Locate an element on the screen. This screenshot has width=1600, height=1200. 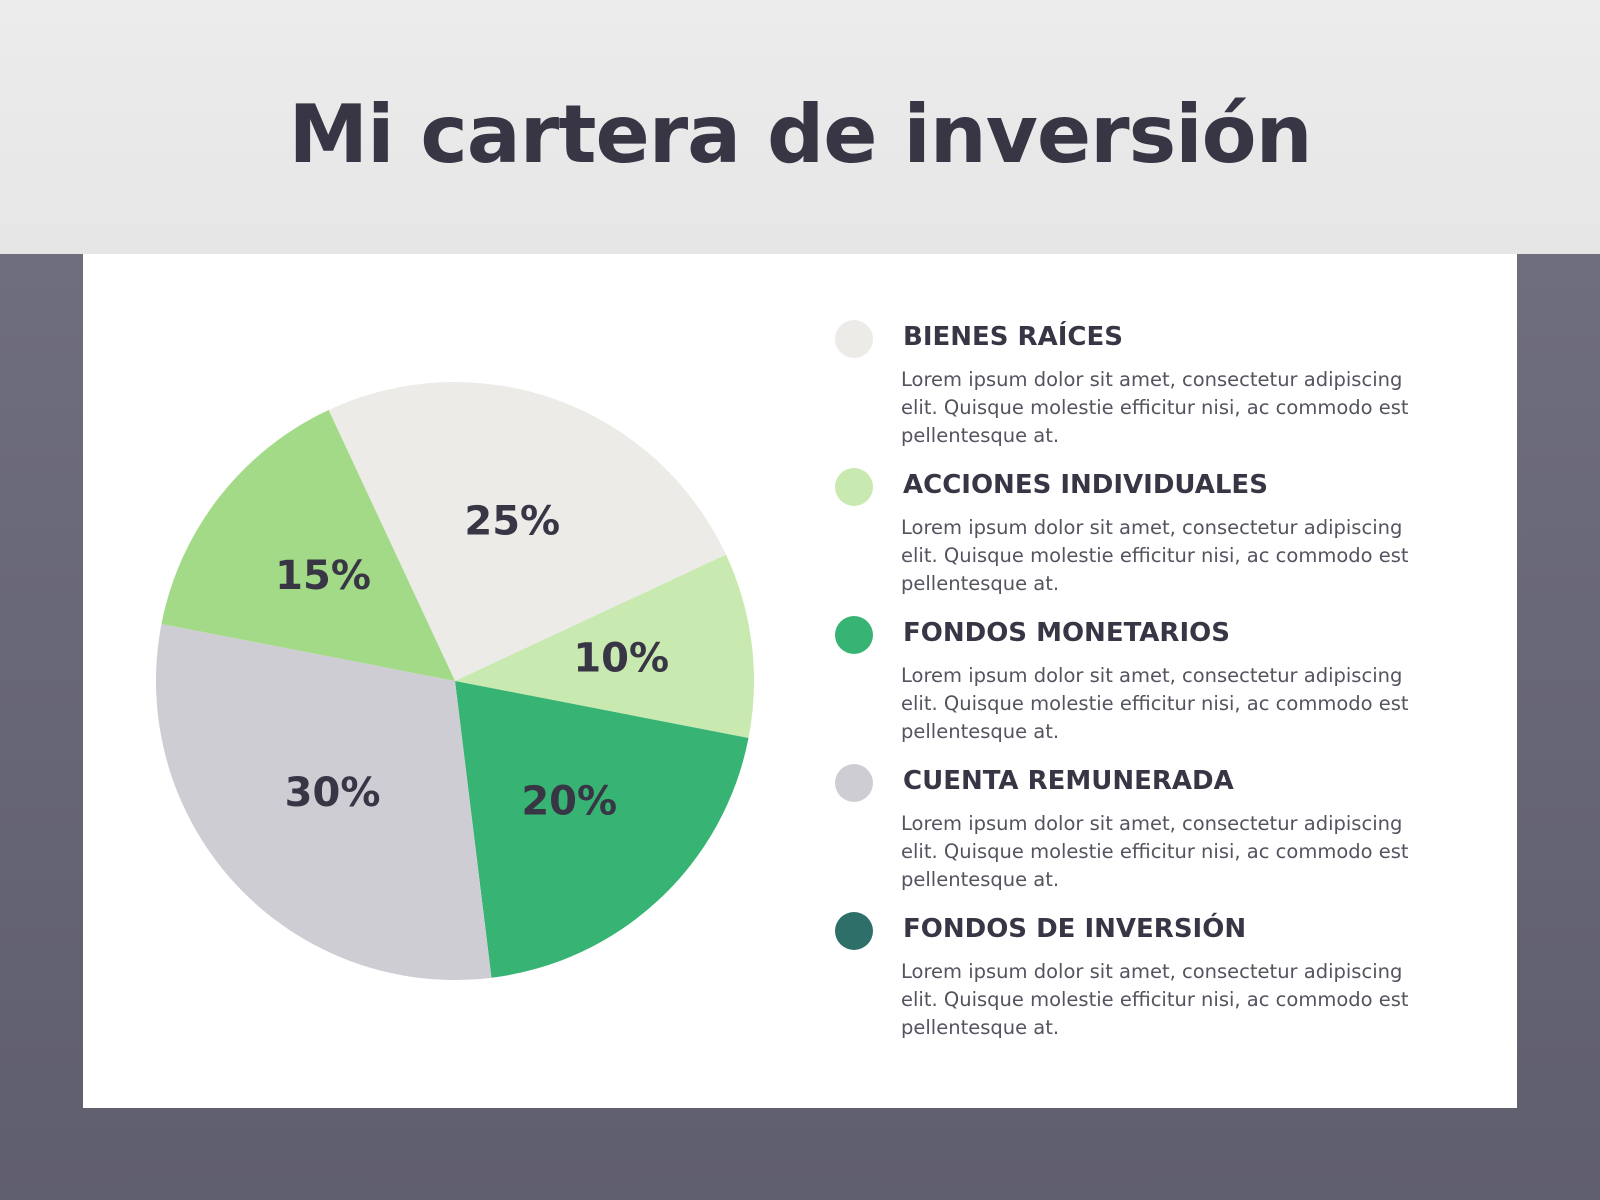
title: Mi cartera de inversión is located at coordinates (800, 134).